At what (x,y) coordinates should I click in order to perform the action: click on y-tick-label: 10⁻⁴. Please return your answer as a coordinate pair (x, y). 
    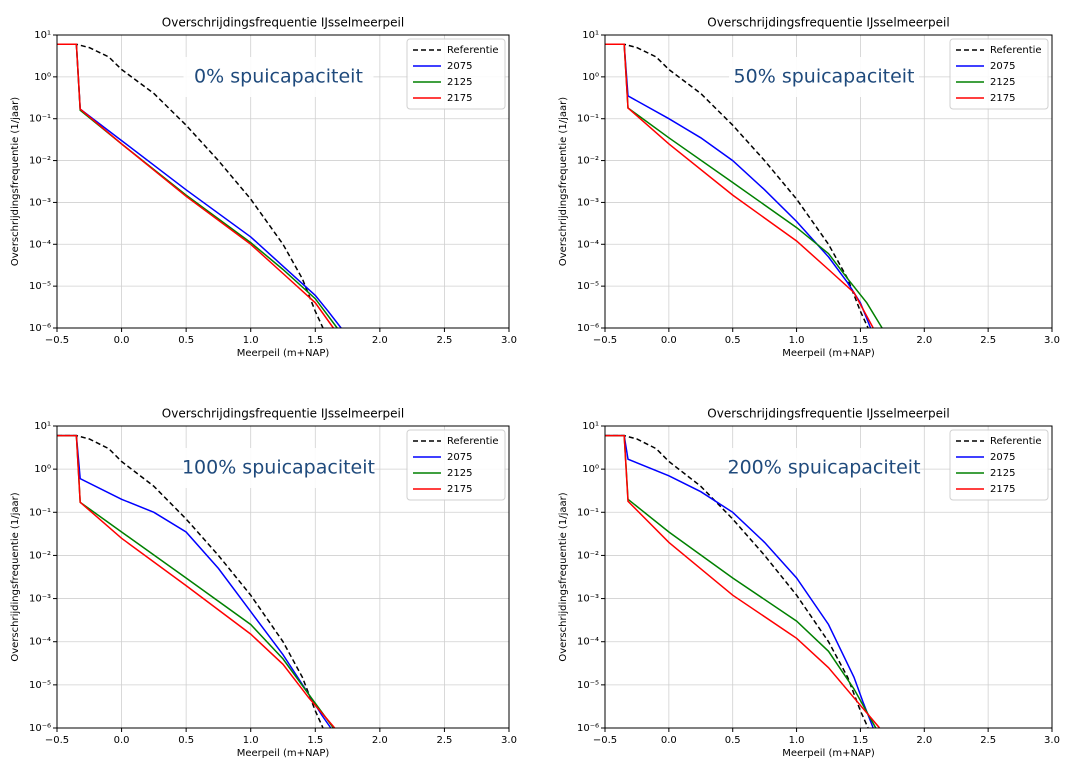
    Looking at the image, I should click on (40, 244).